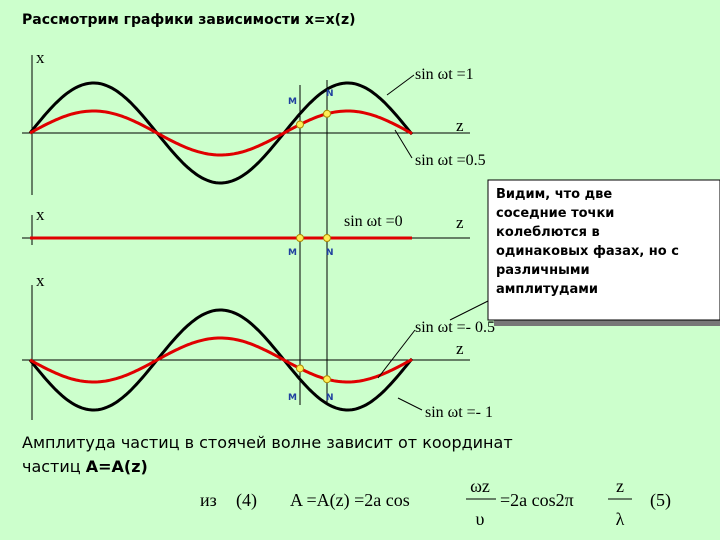  What do you see at coordinates (543, 270) in the screenshot?
I see `callout-line: различными` at bounding box center [543, 270].